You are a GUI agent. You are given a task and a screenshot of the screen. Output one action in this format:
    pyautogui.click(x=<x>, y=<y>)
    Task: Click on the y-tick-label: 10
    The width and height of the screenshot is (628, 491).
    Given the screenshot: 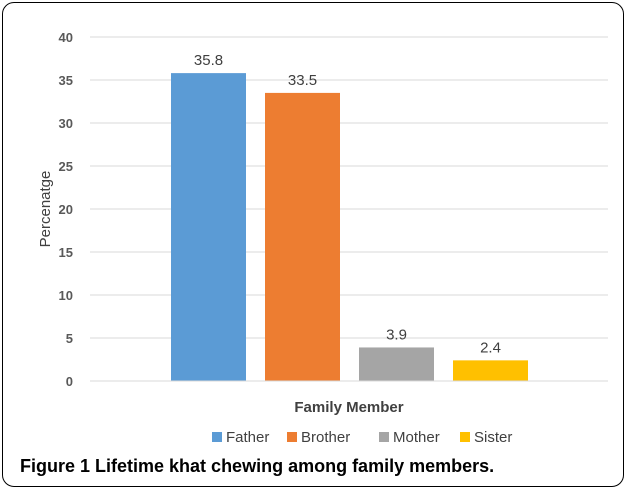 What is the action you would take?
    pyautogui.click(x=66, y=295)
    